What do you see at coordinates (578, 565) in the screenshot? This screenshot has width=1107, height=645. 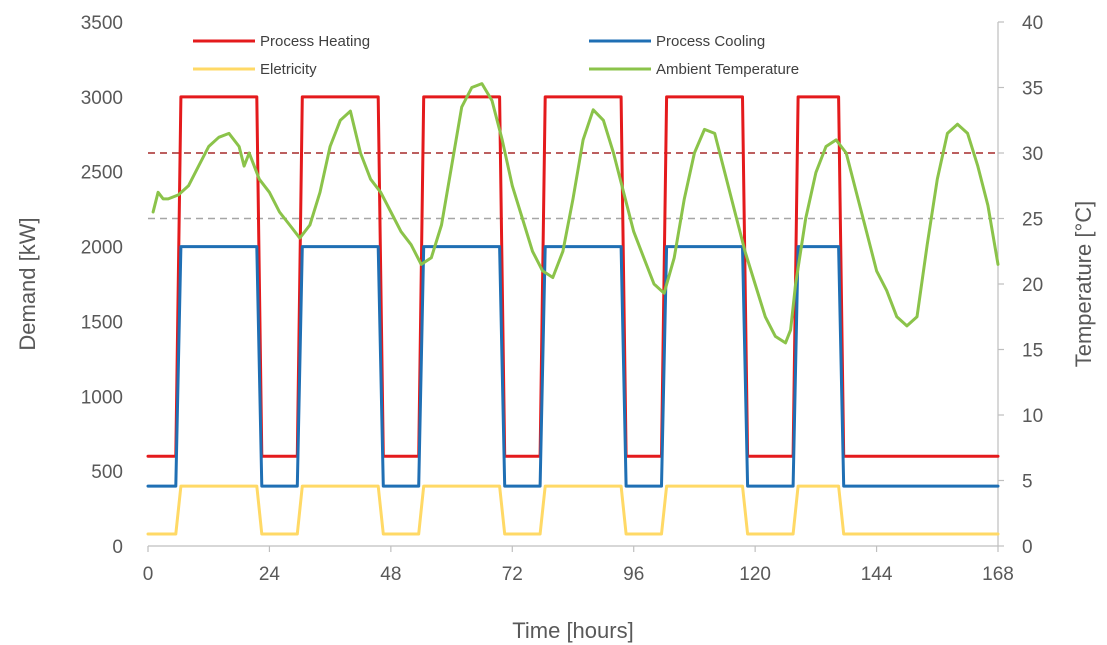 I see `x-axis-ticks: 0 24 48 72 96 120 144 168` at bounding box center [578, 565].